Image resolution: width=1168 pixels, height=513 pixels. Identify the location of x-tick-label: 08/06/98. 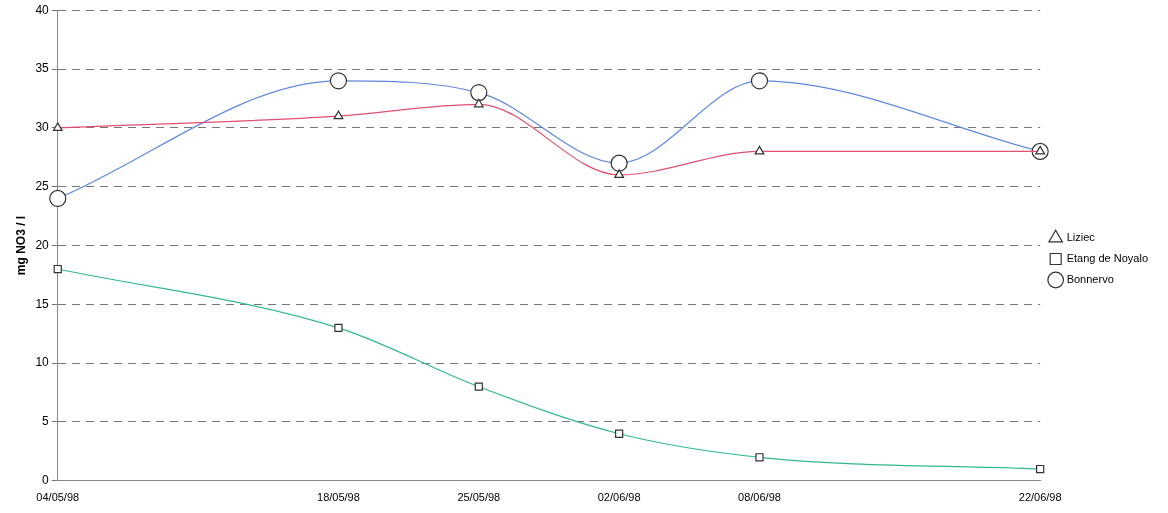
(759, 497).